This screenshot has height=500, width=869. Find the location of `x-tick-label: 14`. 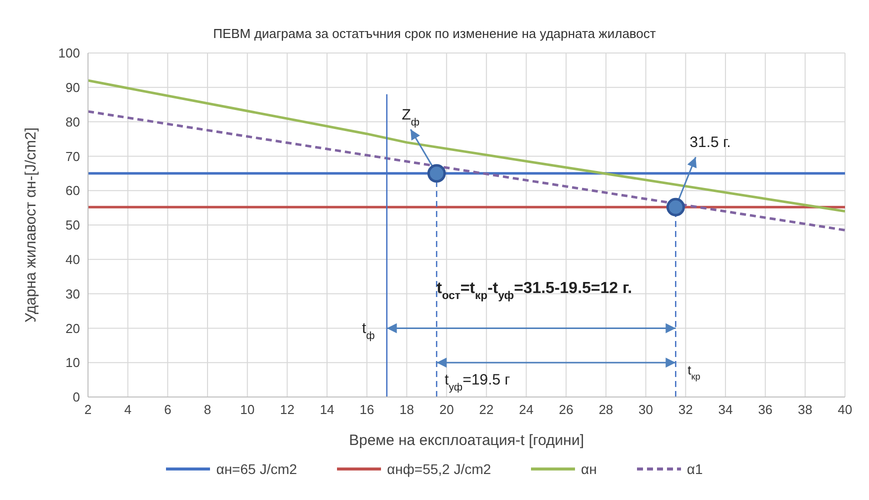

x-tick-label: 14 is located at coordinates (327, 410).